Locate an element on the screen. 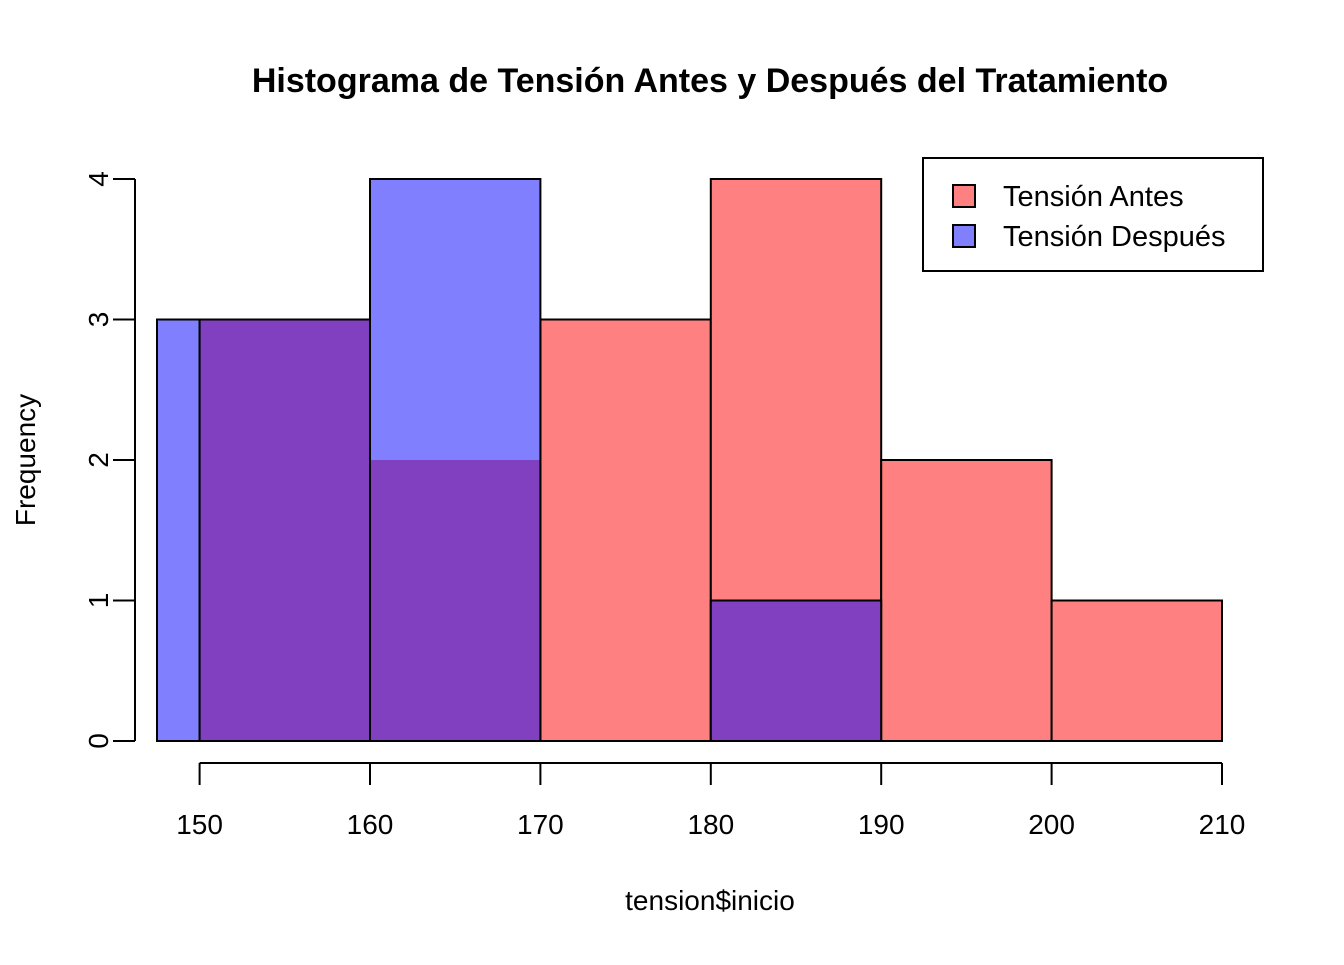 This screenshot has width=1344, height=965. legend-label-1: Tensión Después is located at coordinates (1114, 237).